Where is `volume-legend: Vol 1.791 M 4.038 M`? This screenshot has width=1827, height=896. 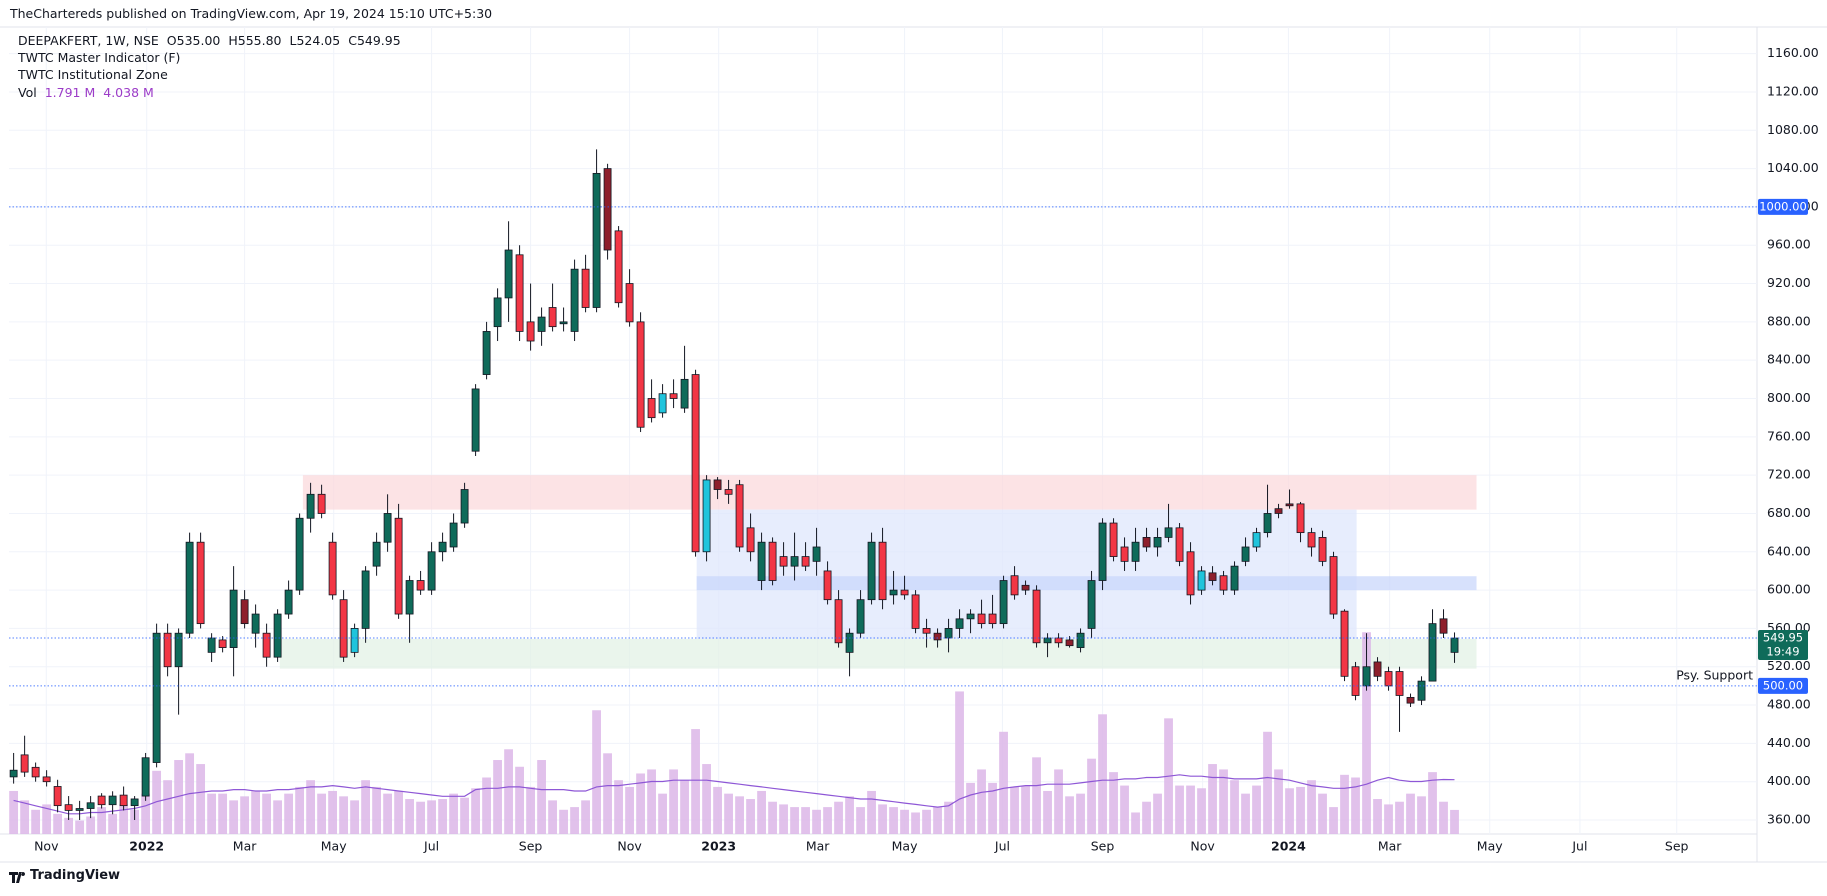
volume-legend: Vol 1.791 M 4.038 M is located at coordinates (90, 92).